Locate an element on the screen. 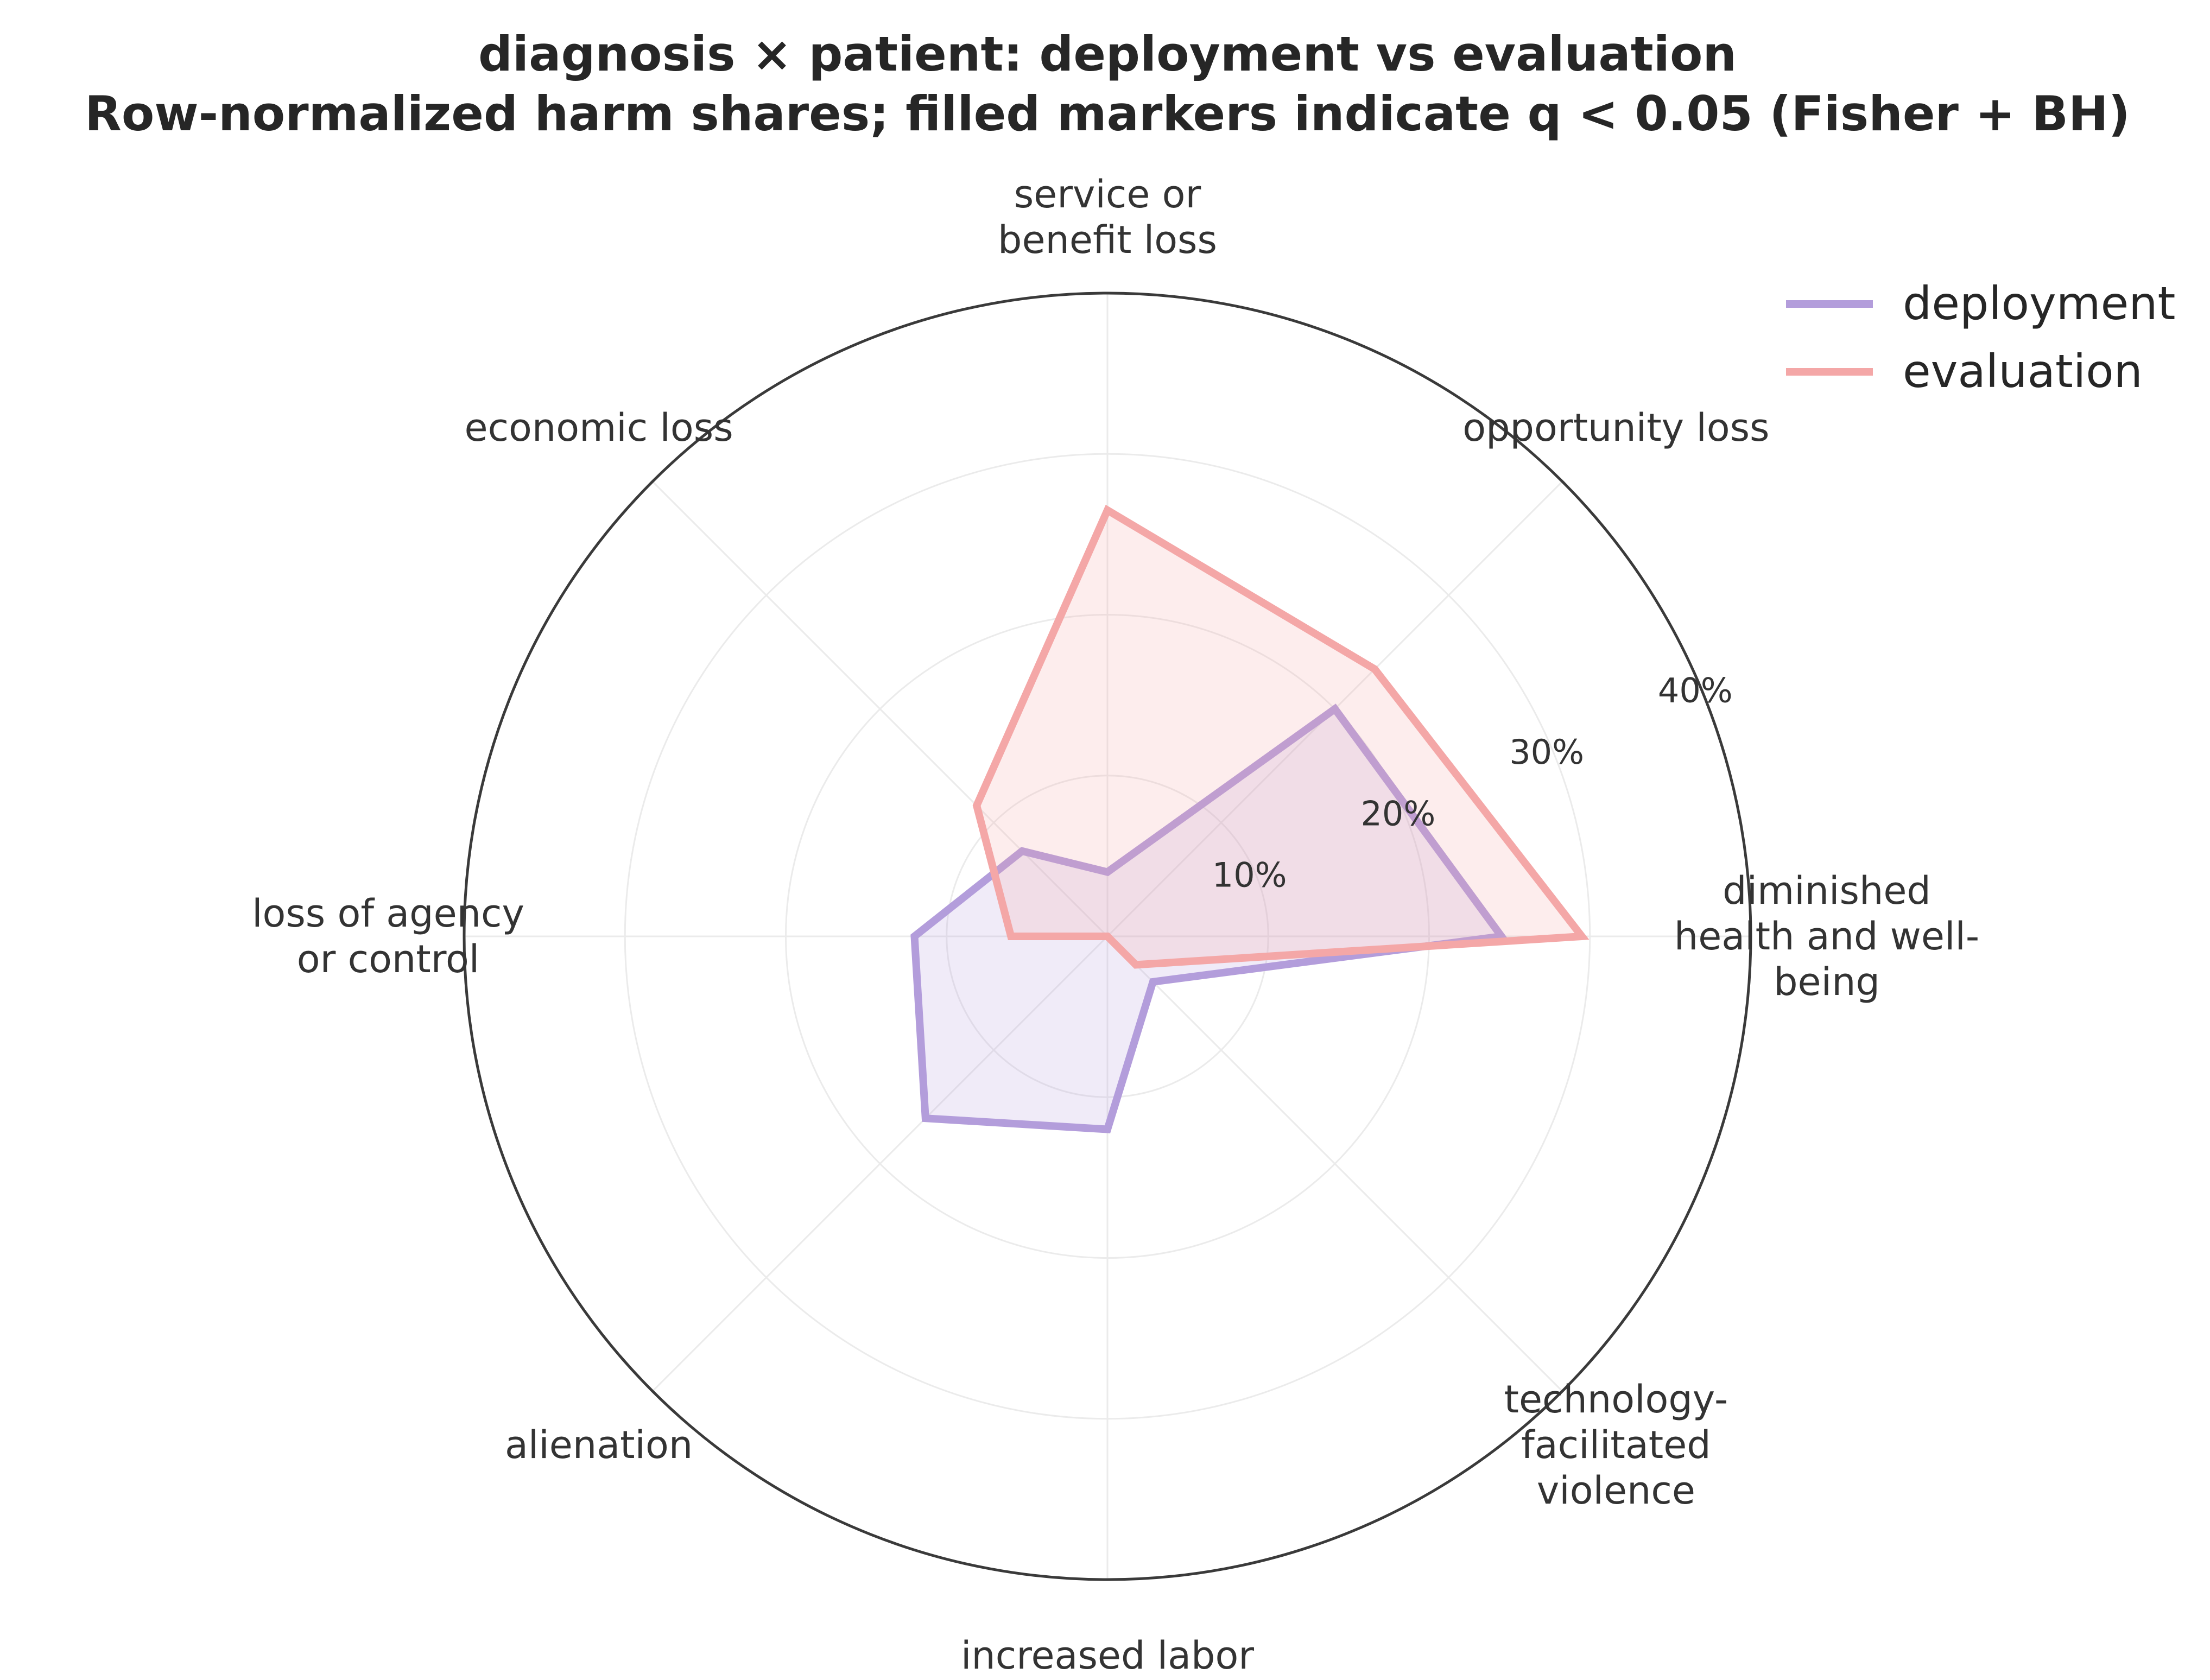 Image resolution: width=2210 pixels, height=1680 pixels. category-label: technology-facilitated violence is located at coordinates (1616, 1445).